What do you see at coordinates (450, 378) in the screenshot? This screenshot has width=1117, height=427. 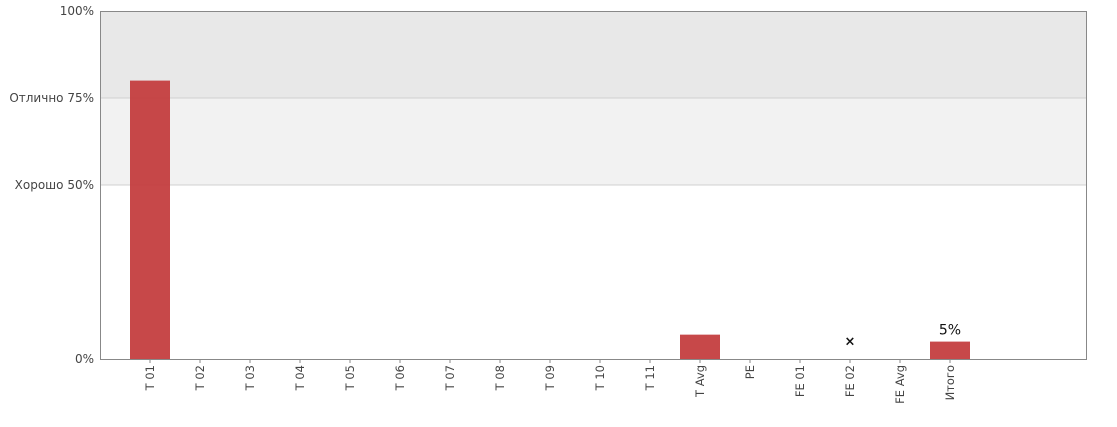 I see `x-tick-label: T 07` at bounding box center [450, 378].